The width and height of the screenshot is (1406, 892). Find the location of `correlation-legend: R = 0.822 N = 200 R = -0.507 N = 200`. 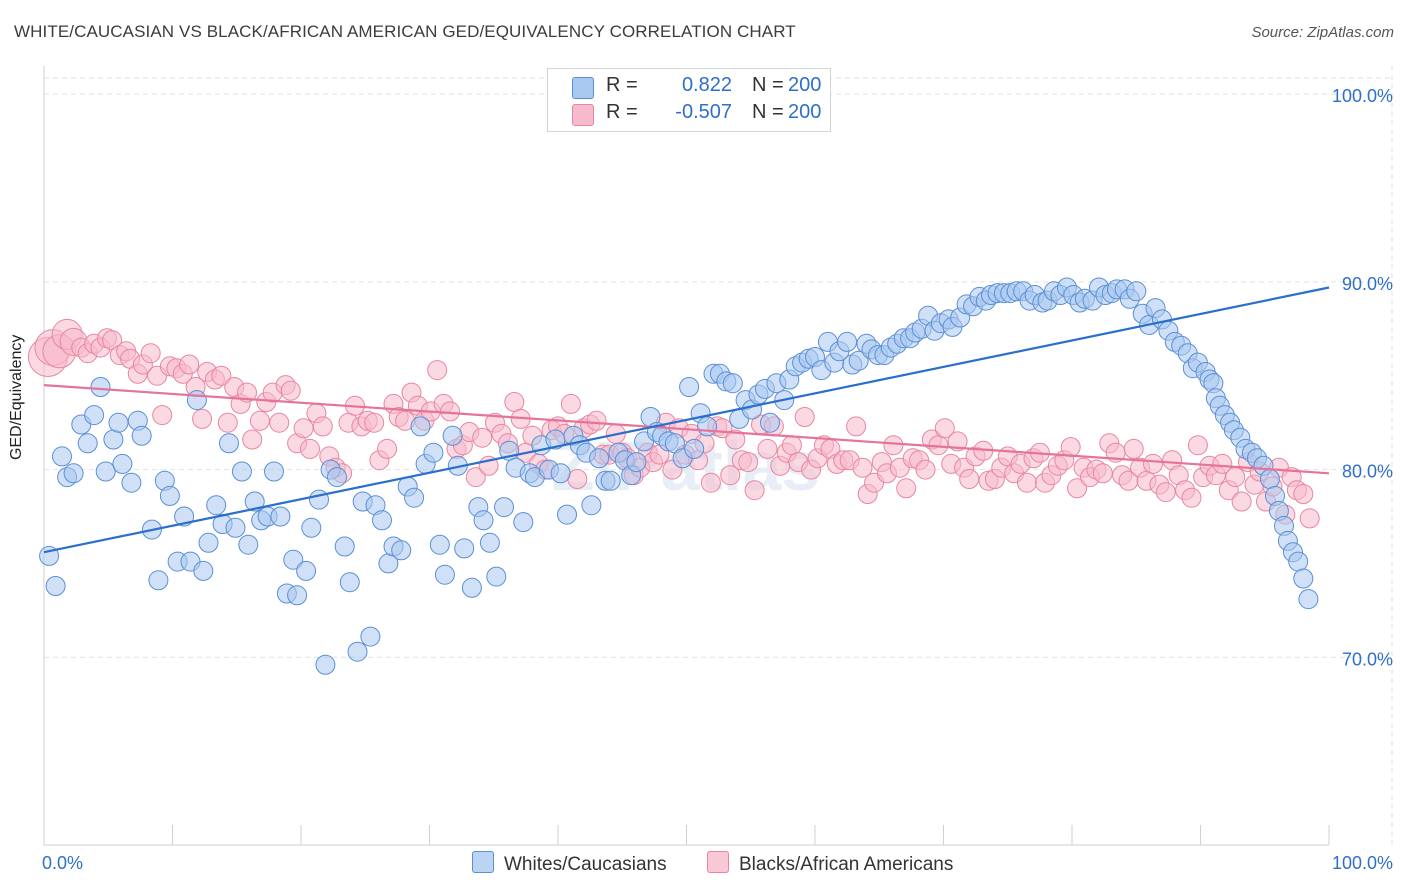

correlation-legend: R = 0.822 N = 200 R = -0.507 N = 200 is located at coordinates (689, 100).